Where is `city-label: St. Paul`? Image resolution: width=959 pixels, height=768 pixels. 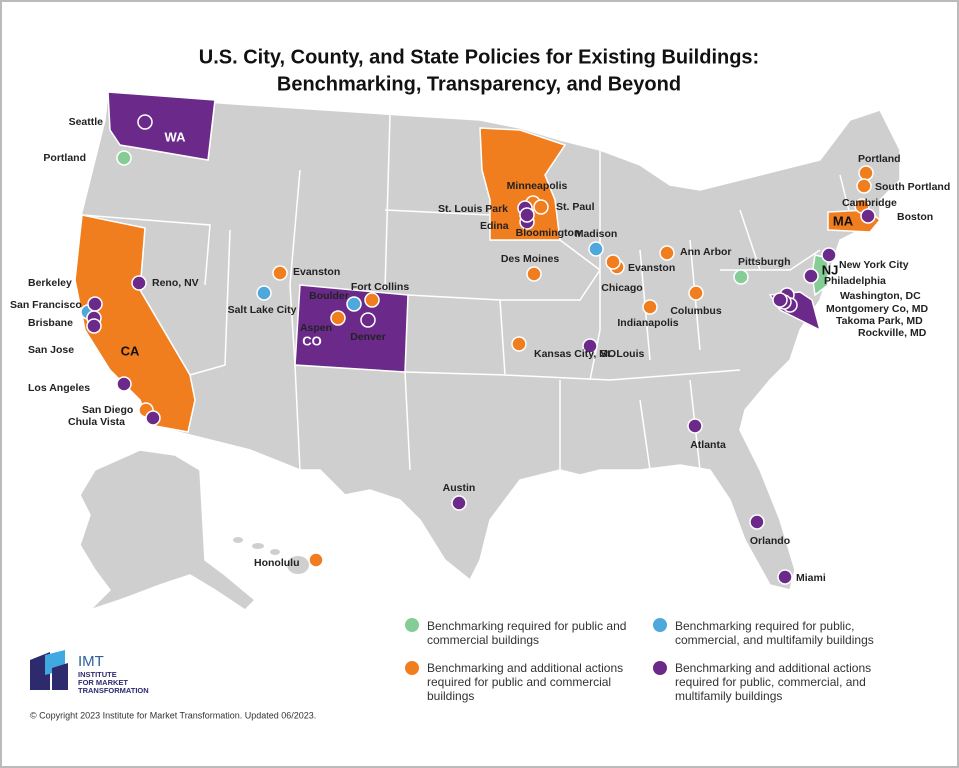 city-label: St. Paul is located at coordinates (575, 207).